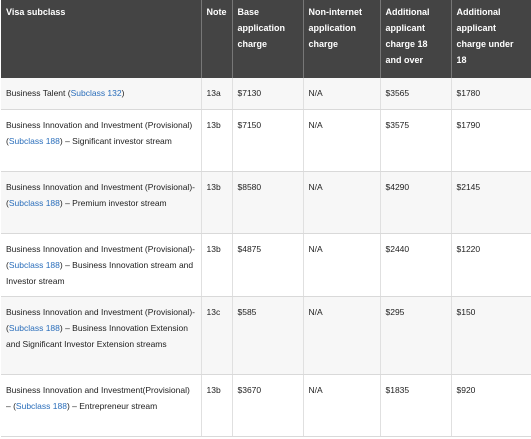 Image resolution: width=531 pixels, height=439 pixels. What do you see at coordinates (491, 39) in the screenshot?
I see `header-additional-under-18: Additional applicant charge under 18` at bounding box center [491, 39].